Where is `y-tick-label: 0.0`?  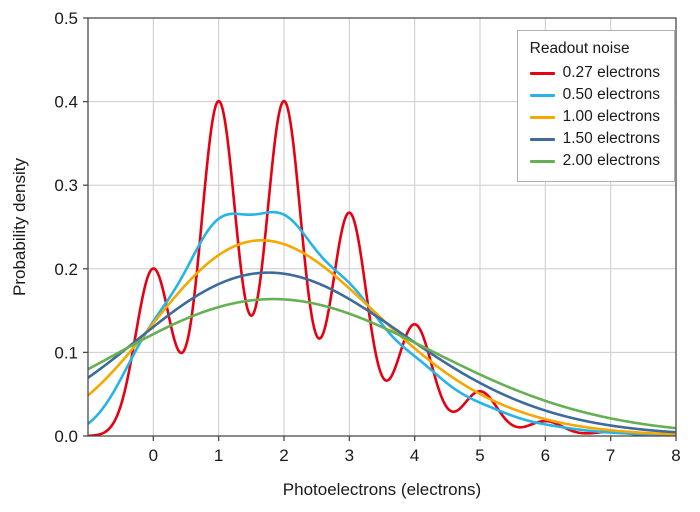 y-tick-label: 0.0 is located at coordinates (66, 436).